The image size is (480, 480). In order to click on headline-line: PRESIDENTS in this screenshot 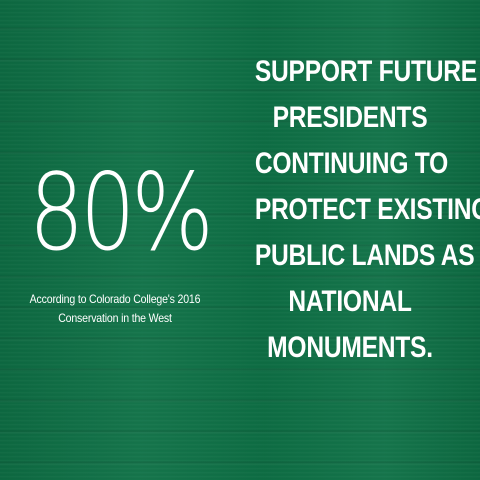, I will do `click(350, 117)`.